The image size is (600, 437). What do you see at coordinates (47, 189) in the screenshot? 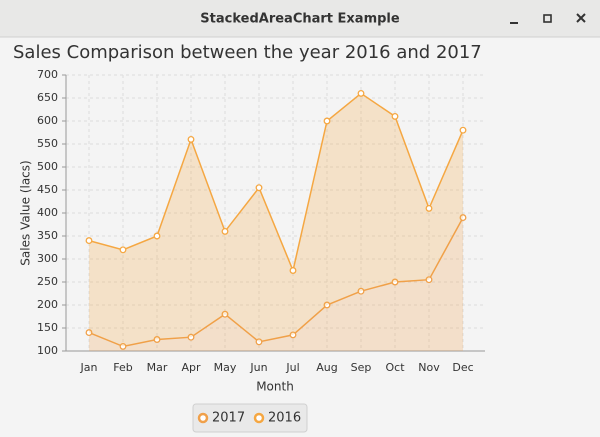
I see `y-tick-label: 450` at bounding box center [47, 189].